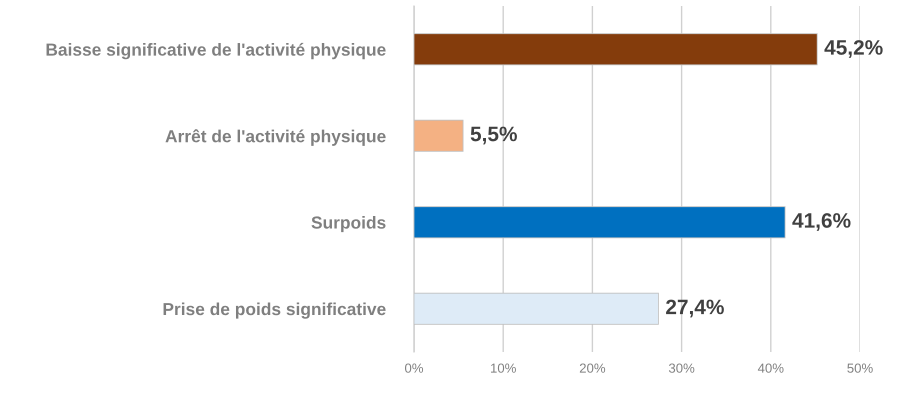 The image size is (899, 401). Describe the element at coordinates (493, 135) in the screenshot. I see `data-label: 5,5%` at that location.